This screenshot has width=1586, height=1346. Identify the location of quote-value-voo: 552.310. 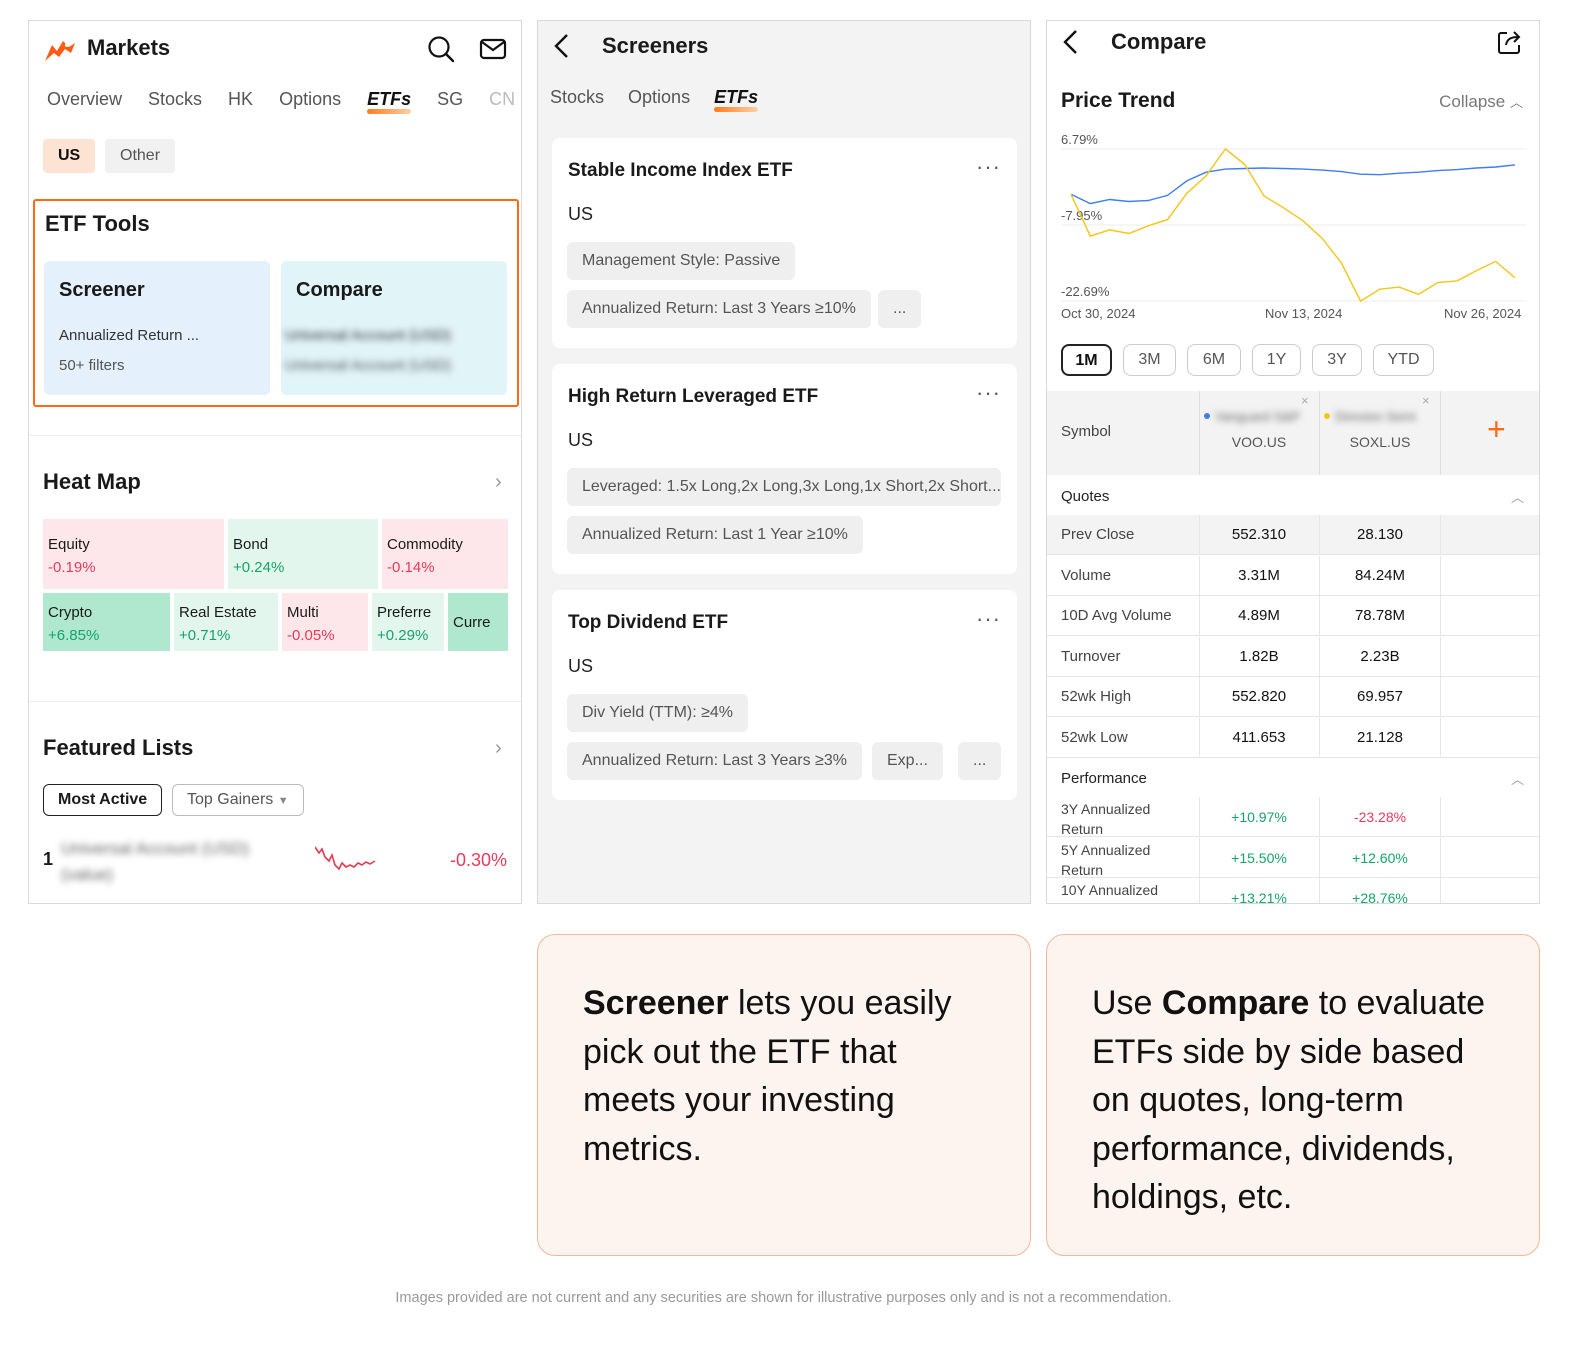
(1259, 534).